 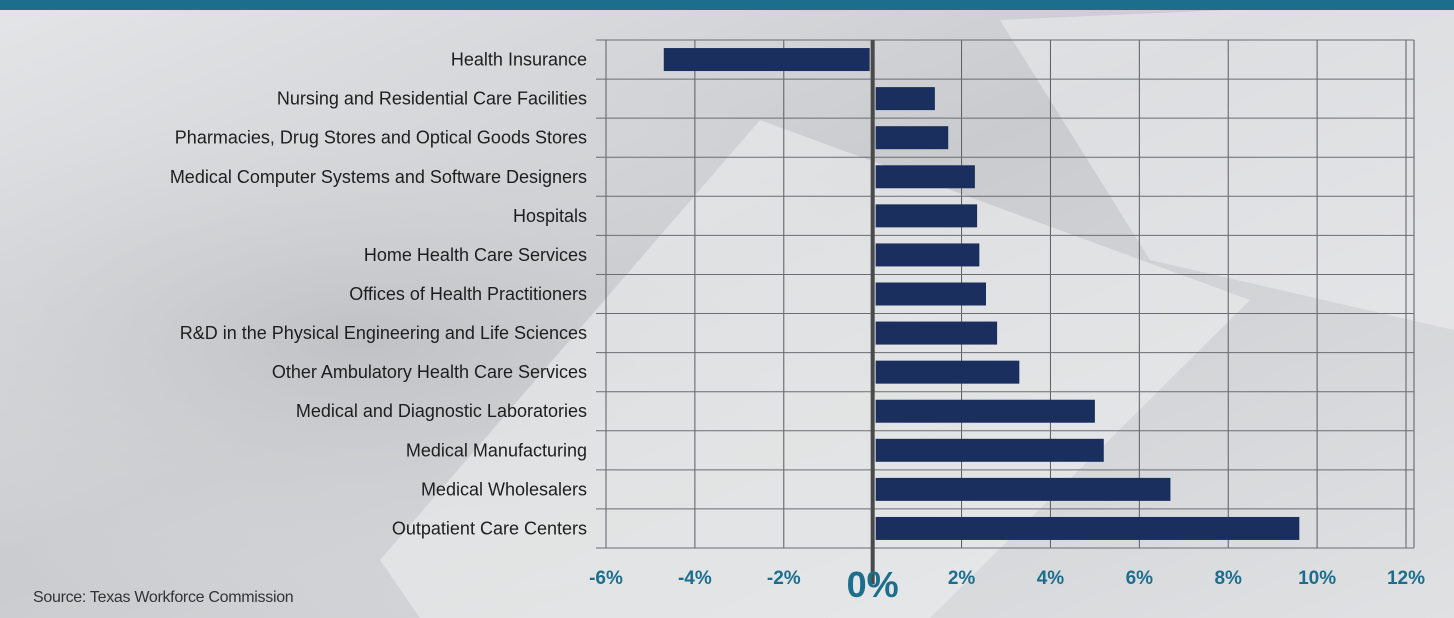 What do you see at coordinates (504, 489) in the screenshot?
I see `category-label: Medical Wholesalers` at bounding box center [504, 489].